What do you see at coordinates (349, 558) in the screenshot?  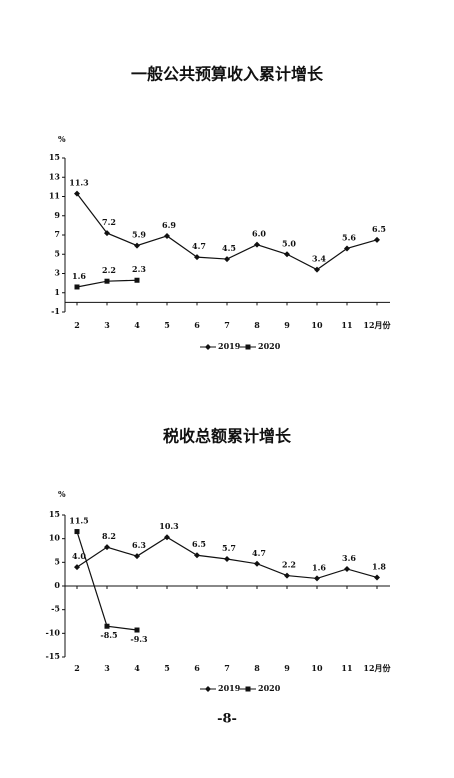 I see `data-label: 3.6` at bounding box center [349, 558].